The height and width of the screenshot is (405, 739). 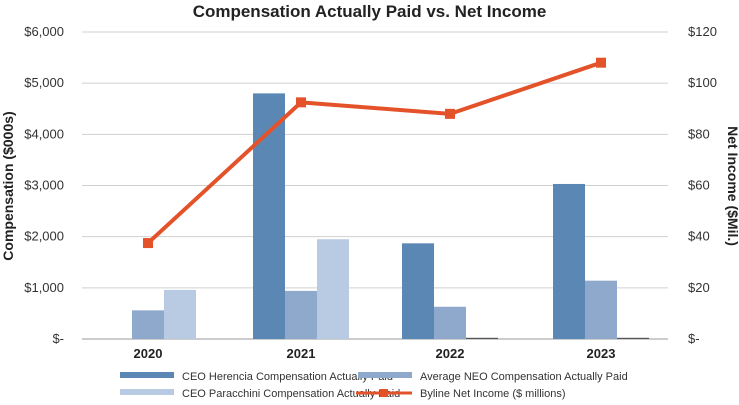 I want to click on left-tick-label: $5,000, so click(x=44, y=82).